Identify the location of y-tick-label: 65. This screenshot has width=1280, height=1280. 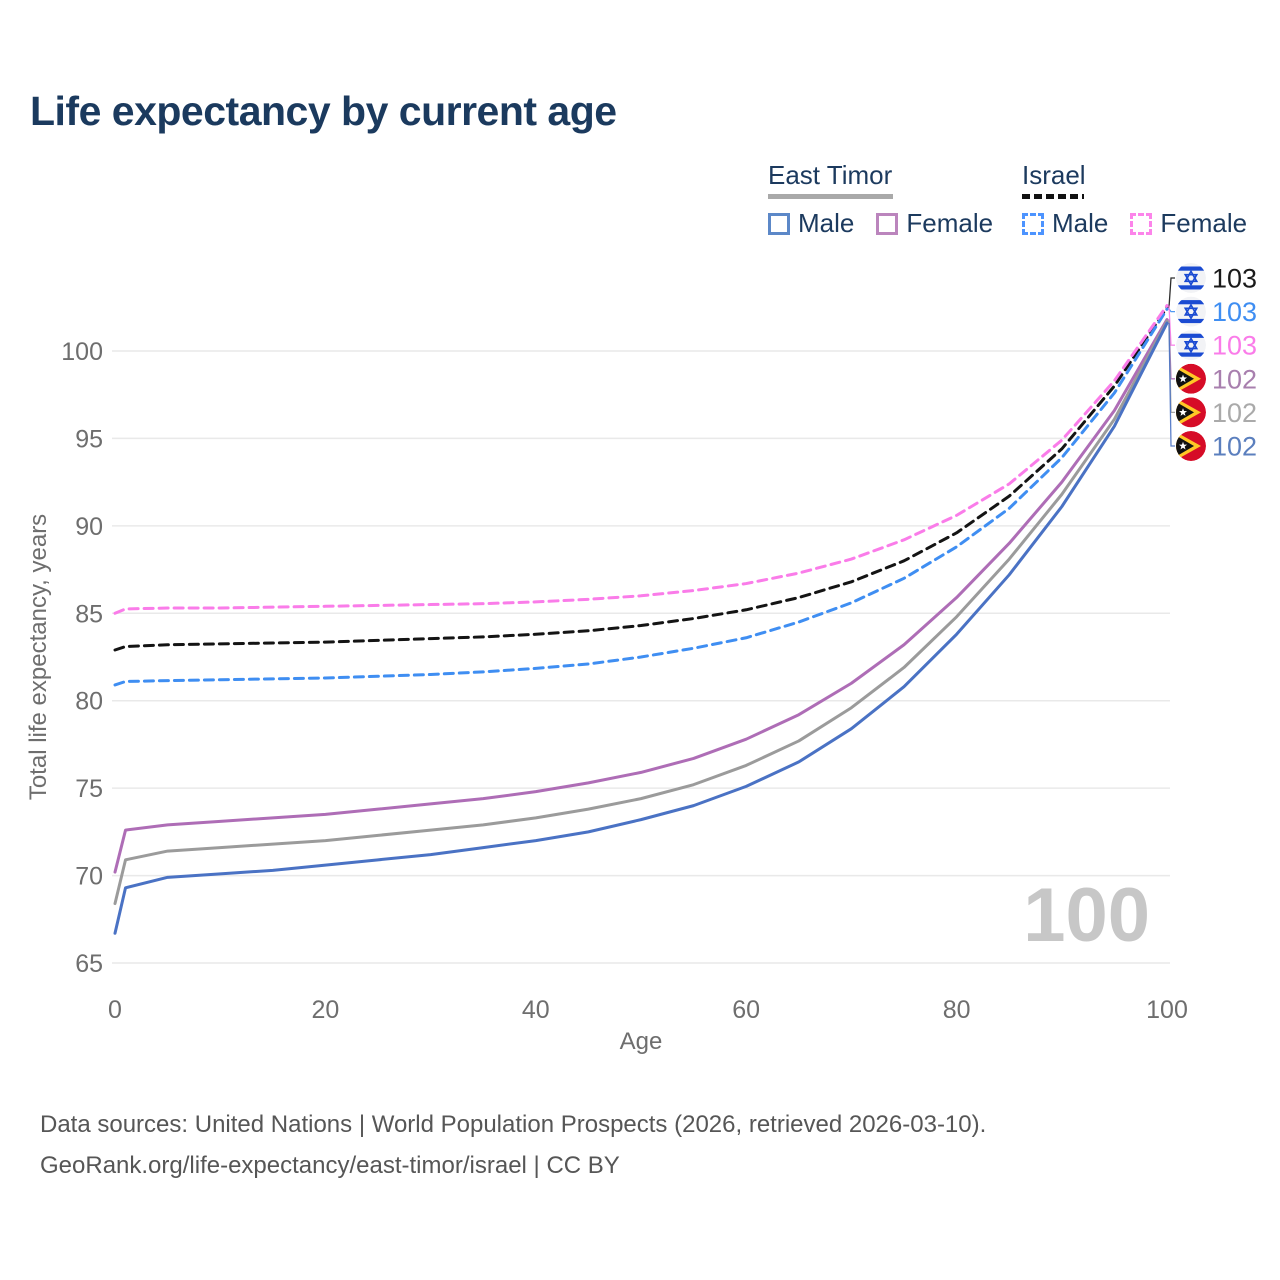
(89, 964).